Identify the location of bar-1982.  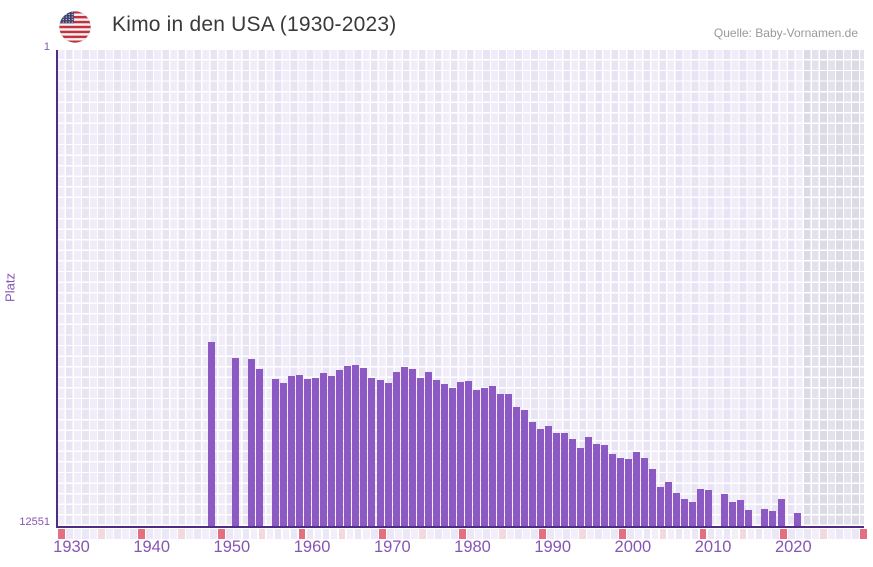
(492, 456).